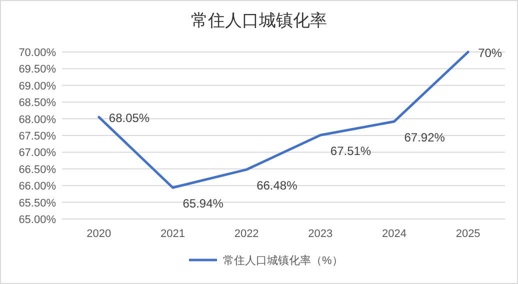 Image resolution: width=518 pixels, height=284 pixels. What do you see at coordinates (283, 260) in the screenshot?
I see `legend-label: 常住人口城镇化率（%）` at bounding box center [283, 260].